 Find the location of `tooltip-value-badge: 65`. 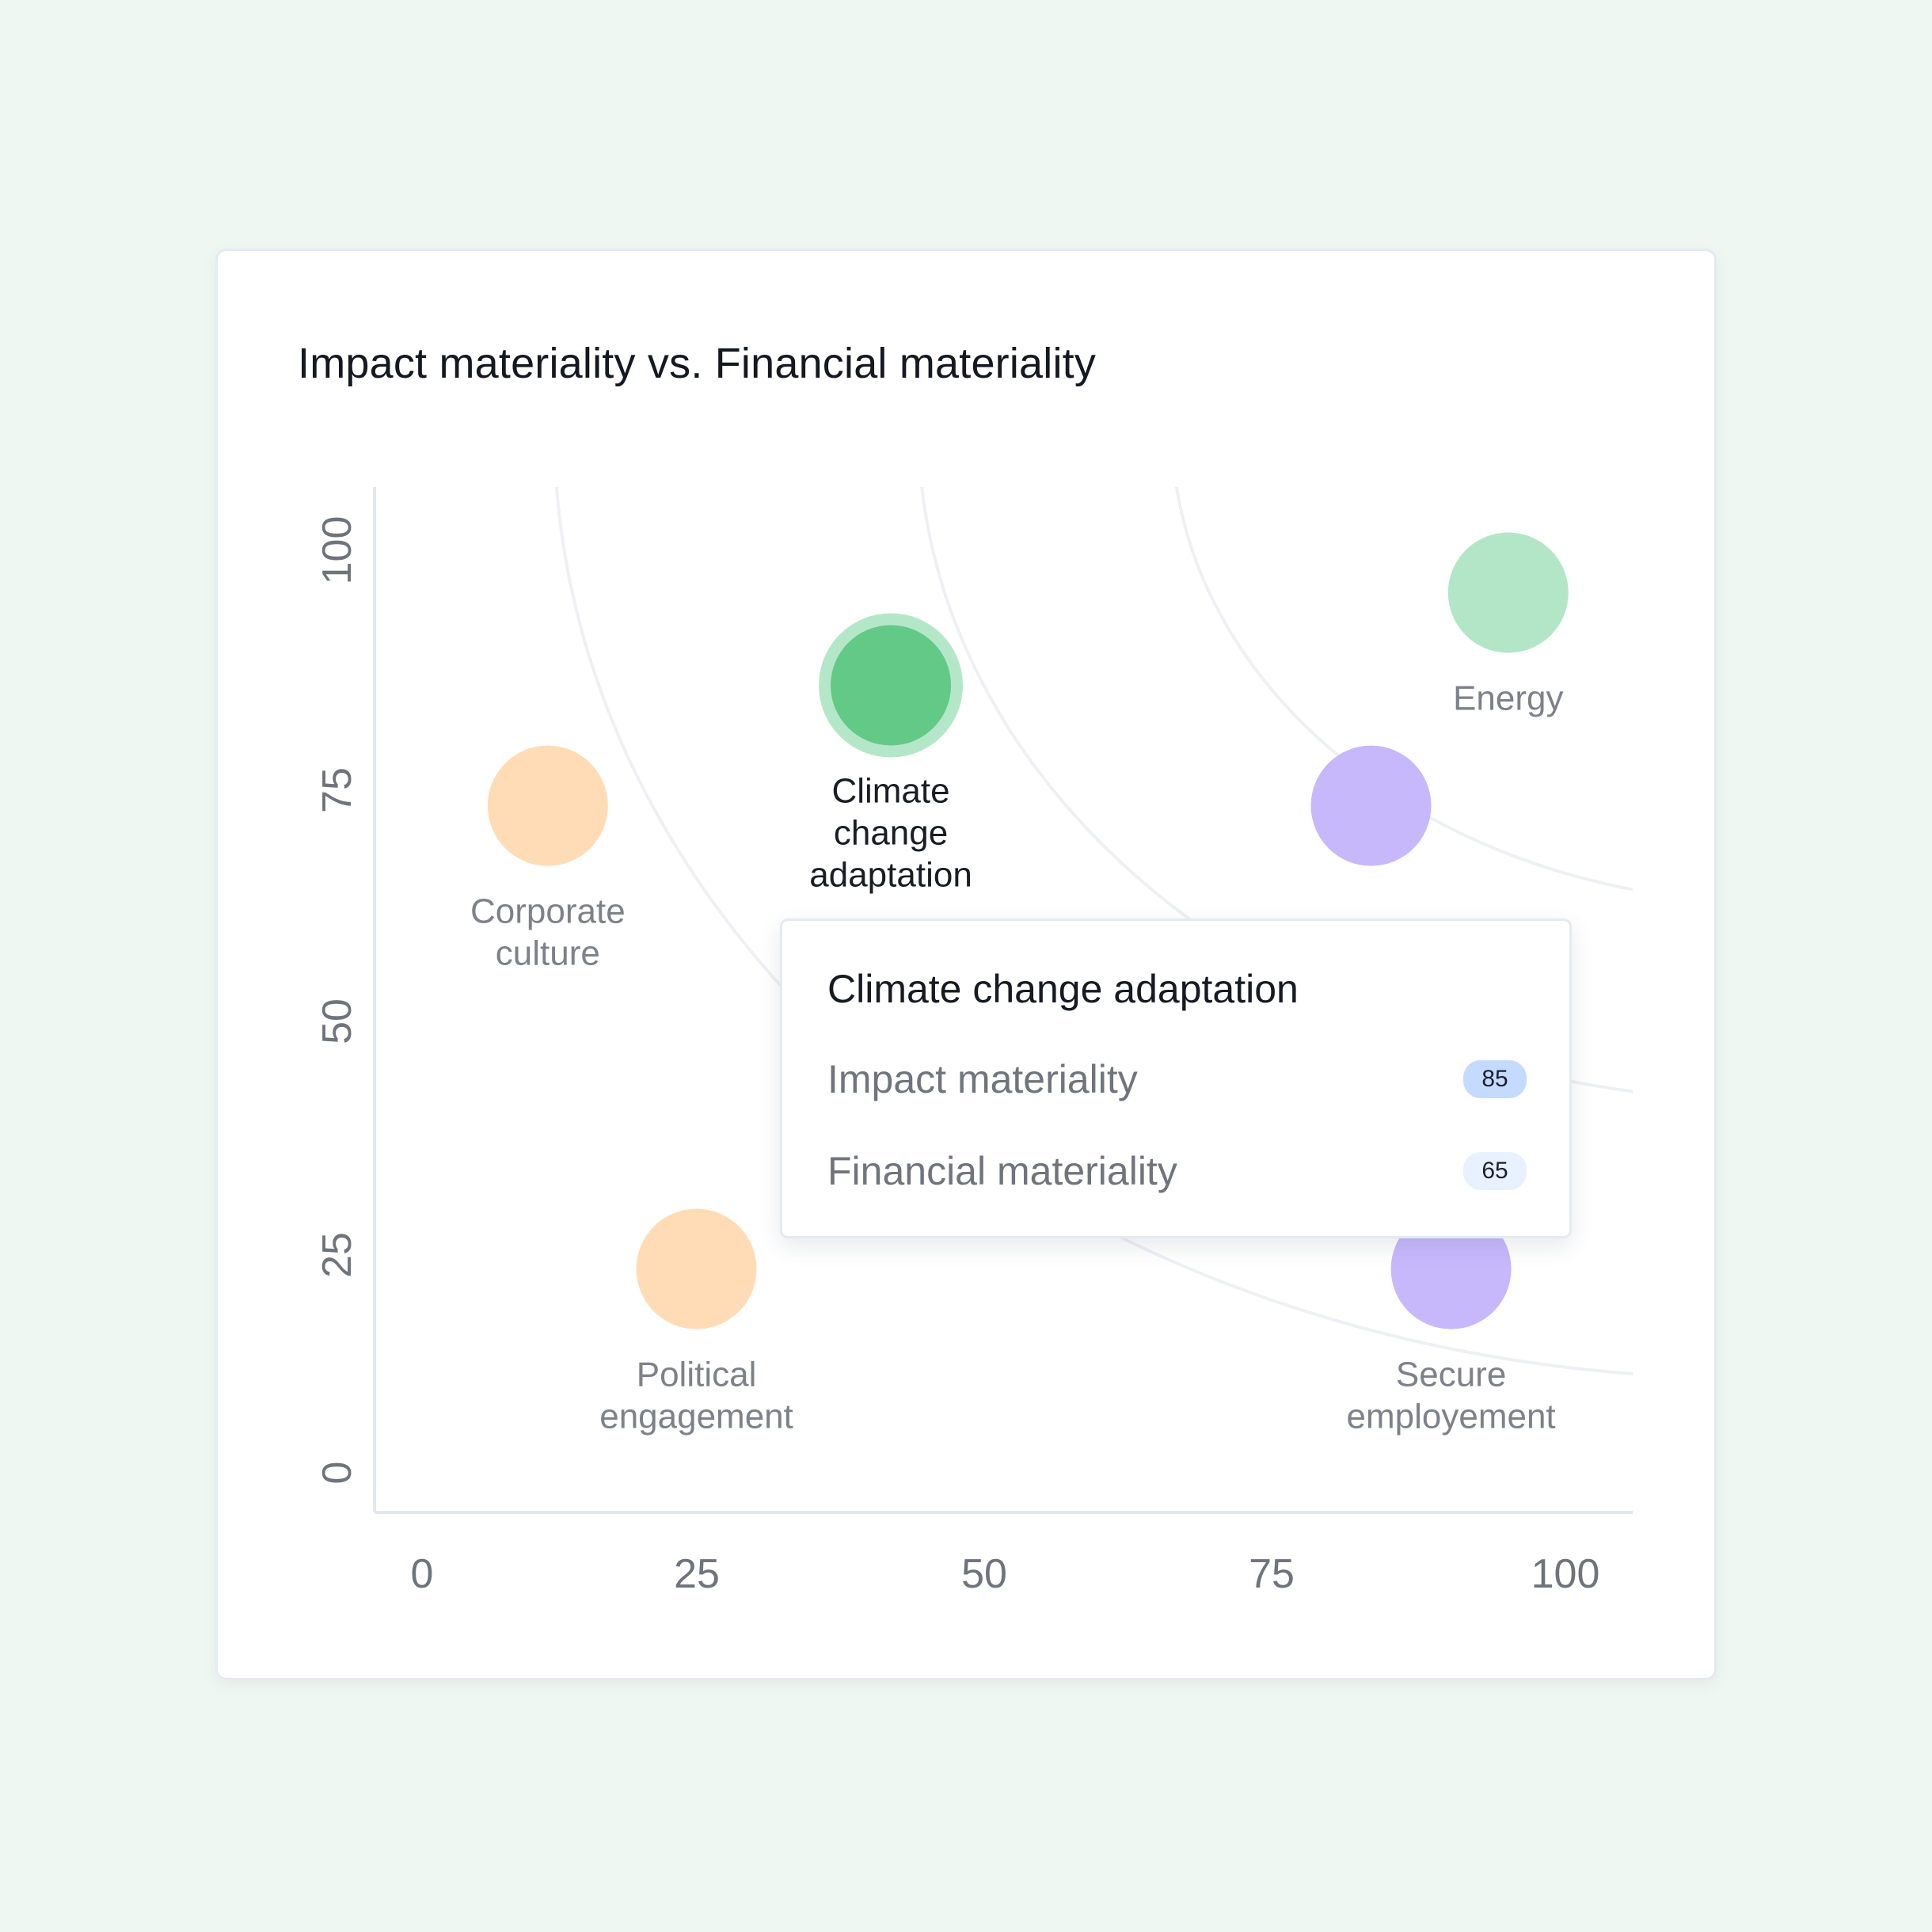

tooltip-value-badge: 65 is located at coordinates (1495, 1171).